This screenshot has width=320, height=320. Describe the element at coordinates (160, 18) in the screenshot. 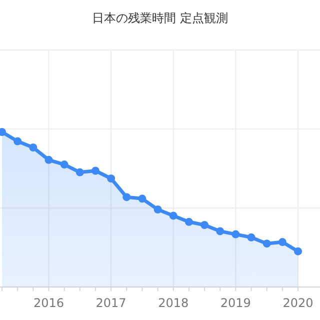

I see `title: 日本の残業時間 定点観測` at that location.